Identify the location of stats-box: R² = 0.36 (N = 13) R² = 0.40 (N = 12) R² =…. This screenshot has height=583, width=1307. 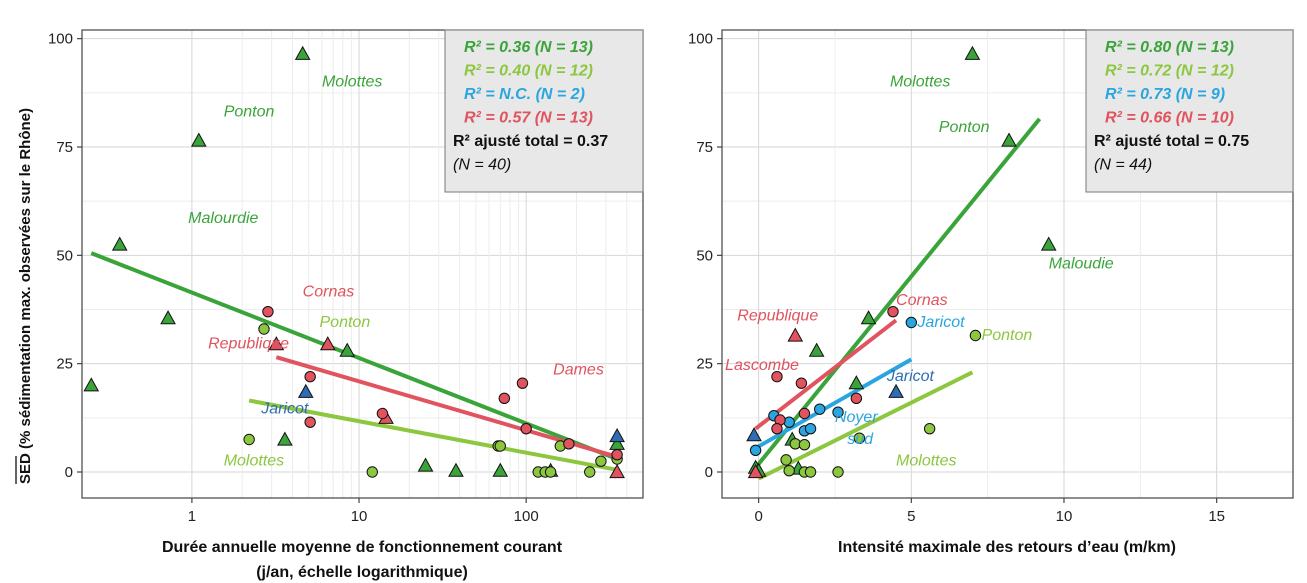
(544, 111).